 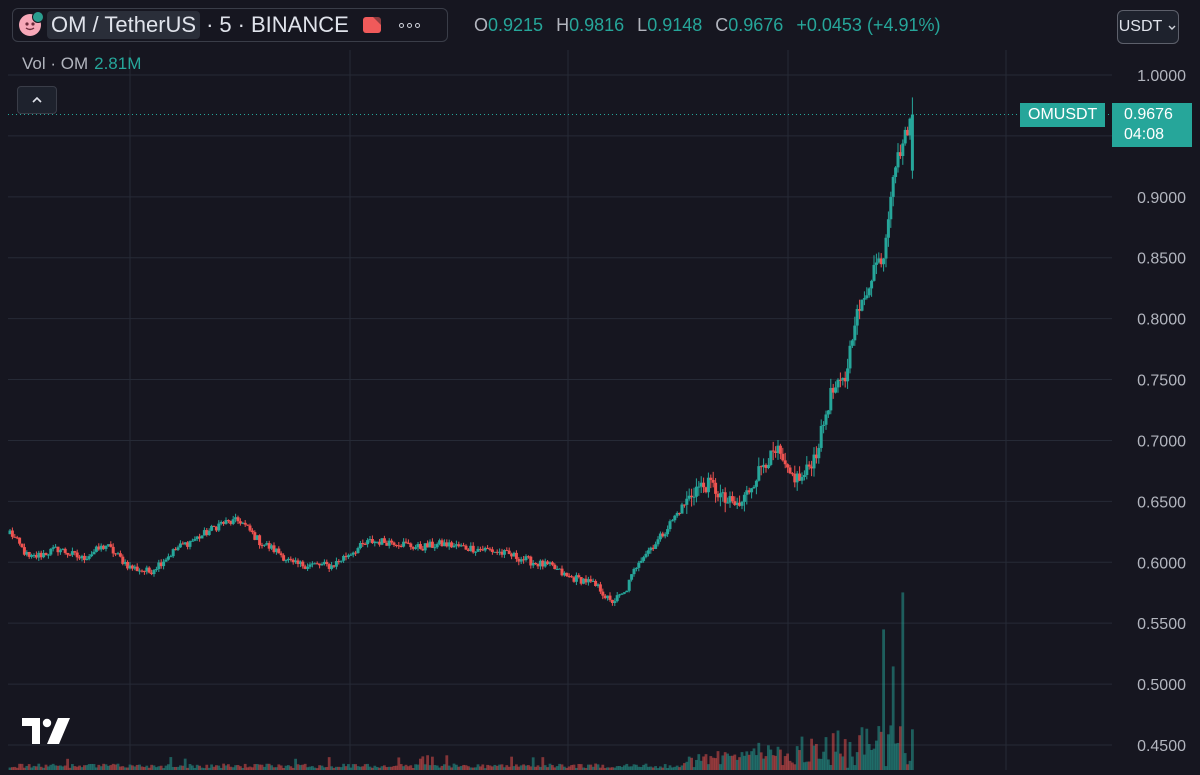 What do you see at coordinates (756, 25) in the screenshot?
I see `close-value: 0.9676` at bounding box center [756, 25].